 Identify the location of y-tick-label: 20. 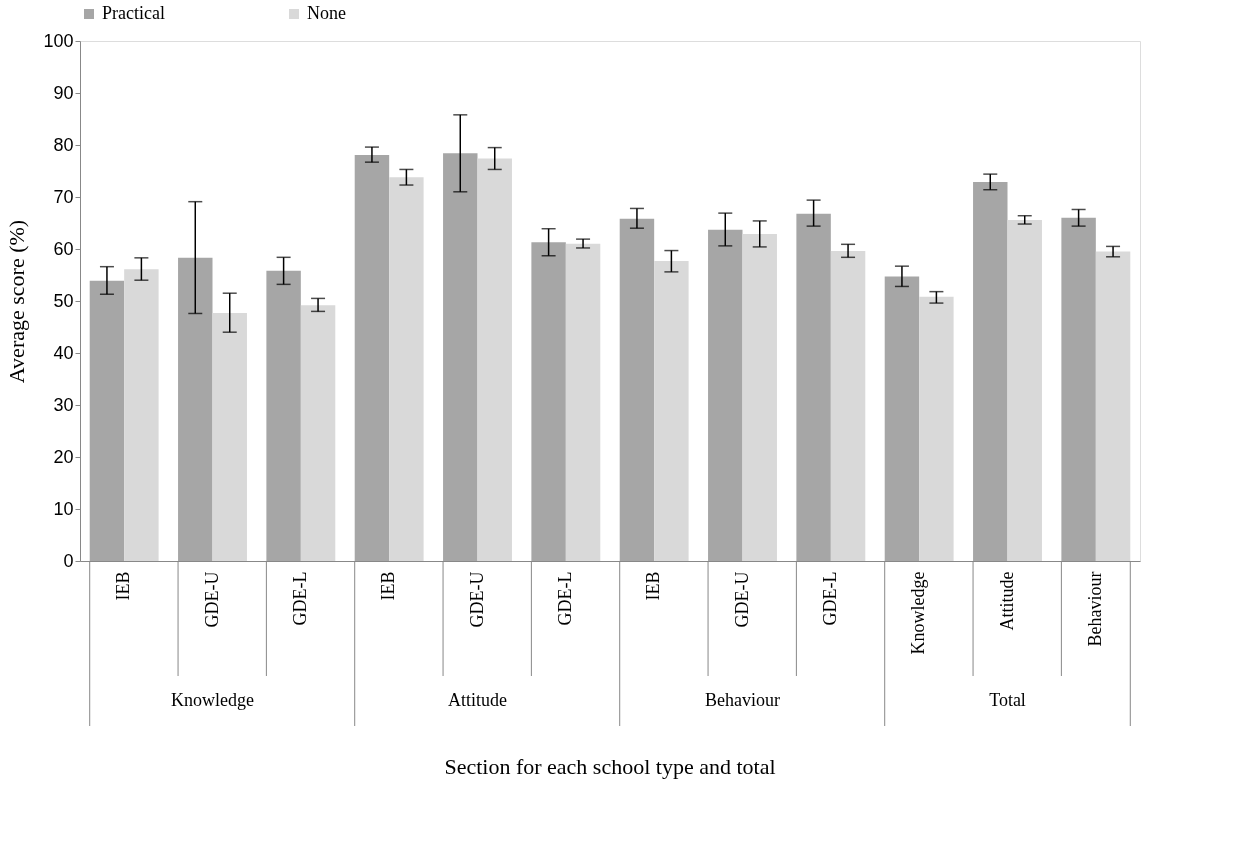
(63, 456).